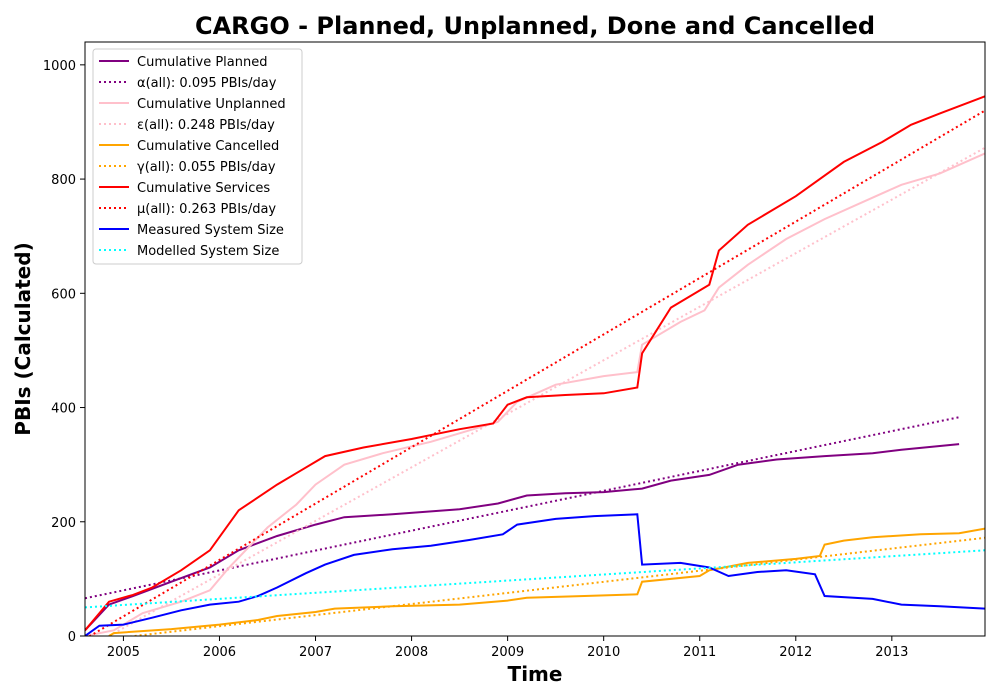 Image resolution: width=1000 pixels, height=700 pixels. What do you see at coordinates (64, 352) in the screenshot?
I see `y-axis-ticks: 0 200 400 600 800 1000` at bounding box center [64, 352].